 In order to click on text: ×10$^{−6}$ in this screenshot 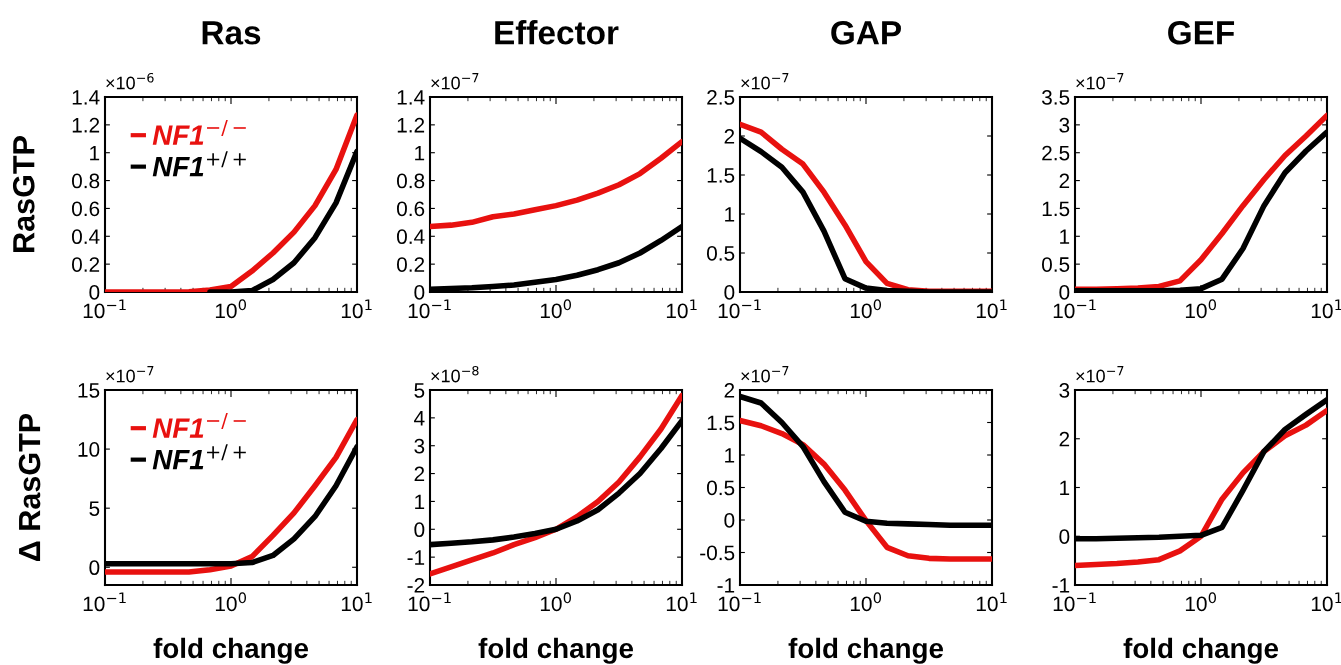, I will do `click(130, 81)`.